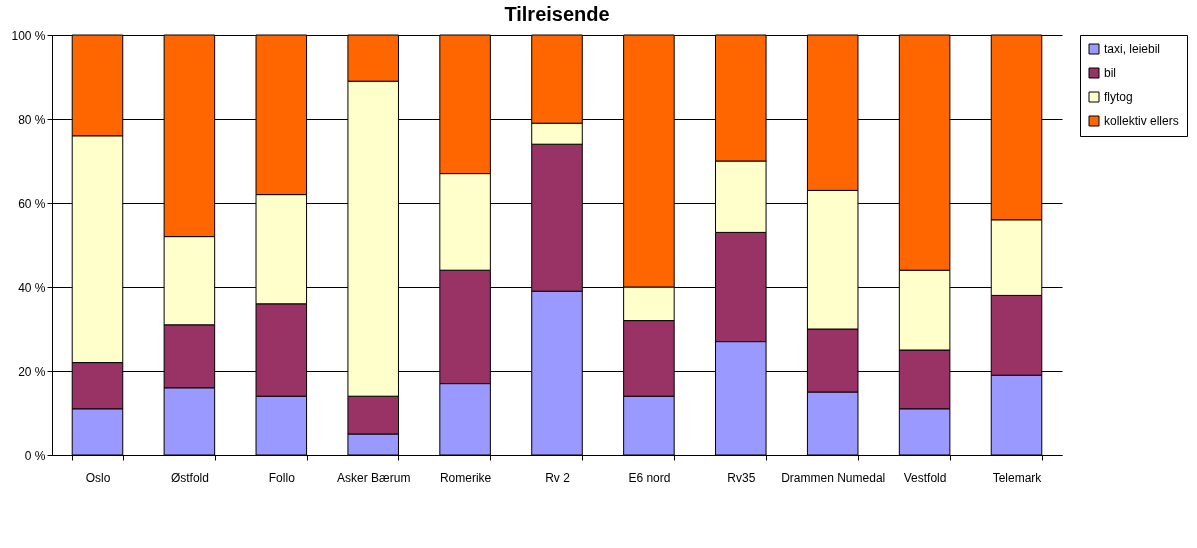  Describe the element at coordinates (28, 35) in the screenshot. I see `y-tick-label: 100 %` at that location.